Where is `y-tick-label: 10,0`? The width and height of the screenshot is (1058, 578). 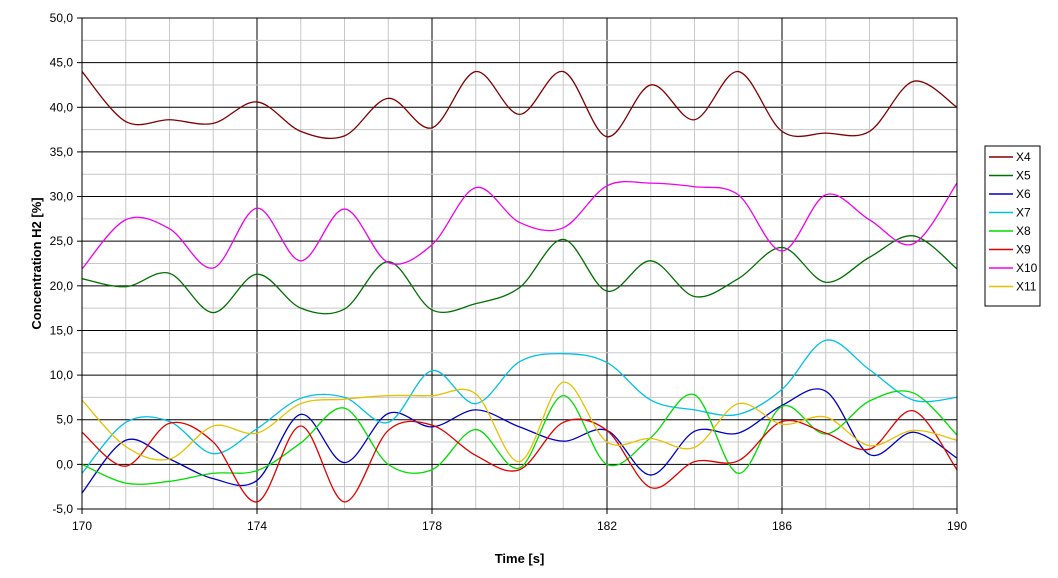
y-tick-label: 10,0 is located at coordinates (62, 375).